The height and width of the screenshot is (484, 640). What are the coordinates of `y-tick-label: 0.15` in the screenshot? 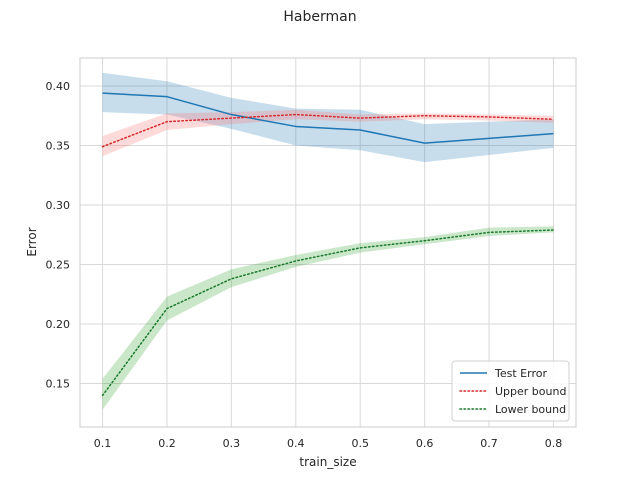 It's located at (58, 384).